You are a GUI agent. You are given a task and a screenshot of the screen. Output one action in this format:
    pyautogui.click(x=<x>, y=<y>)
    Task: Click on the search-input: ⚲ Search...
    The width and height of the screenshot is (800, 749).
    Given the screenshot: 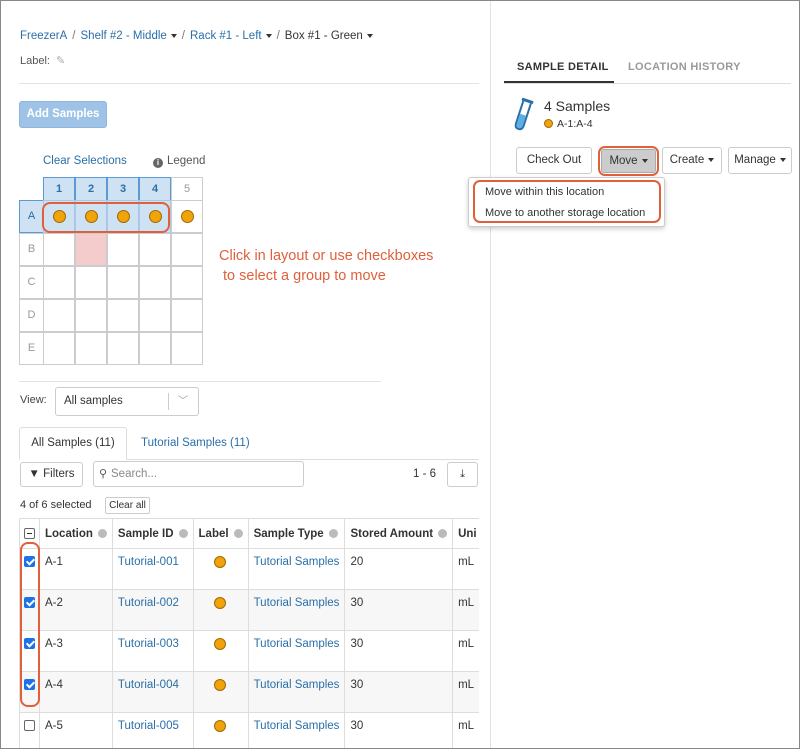 What is the action you would take?
    pyautogui.click(x=198, y=474)
    